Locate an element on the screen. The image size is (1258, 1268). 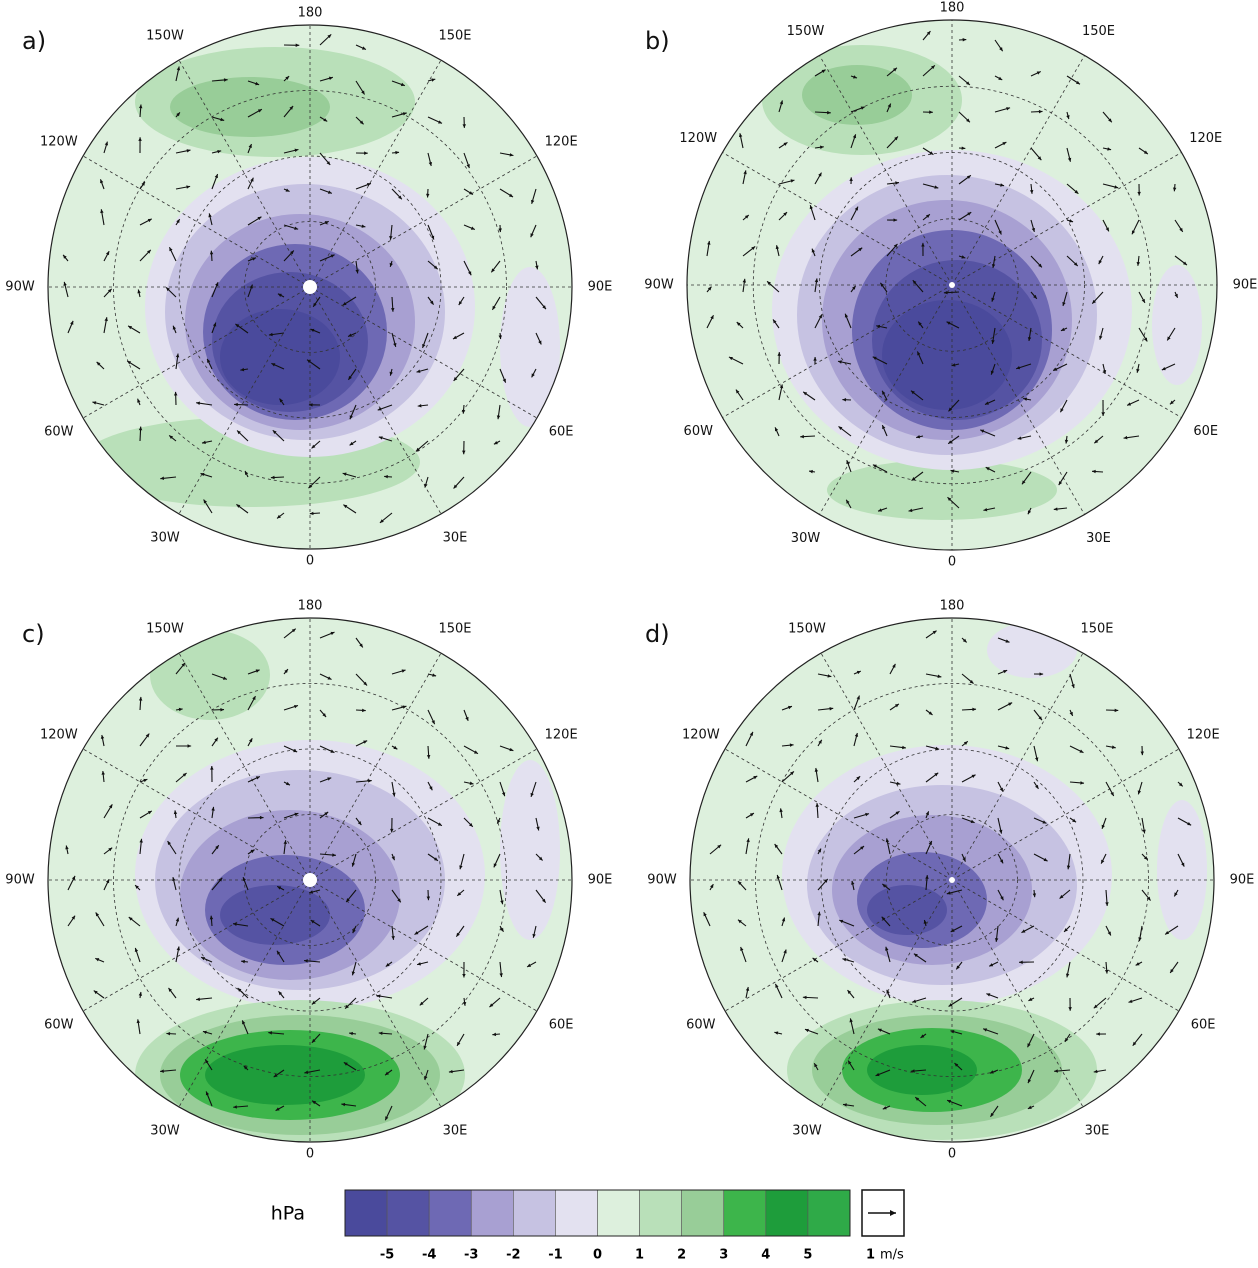
colorbar-tick-label: 5 is located at coordinates (807, 1255).